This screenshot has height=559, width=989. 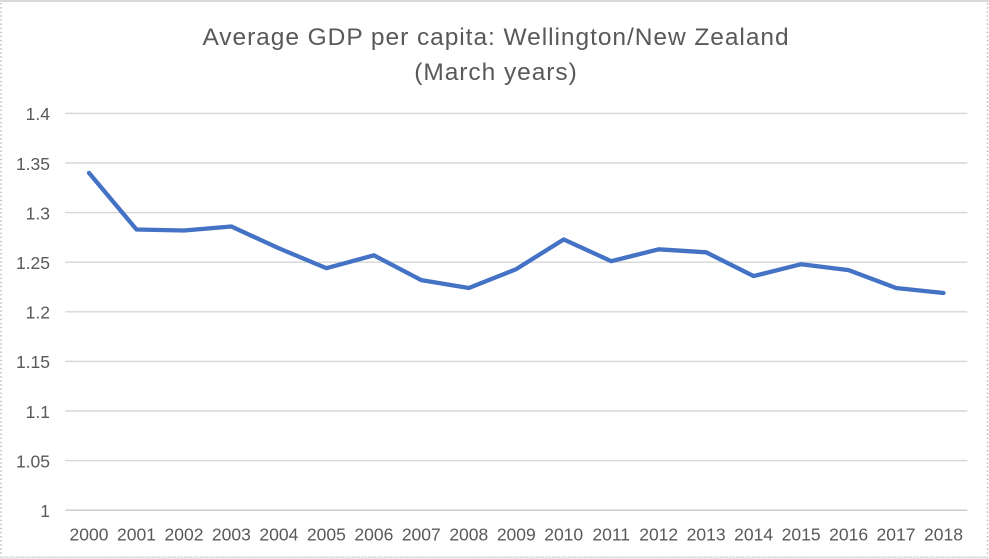 I want to click on svg-text: 2017, so click(x=896, y=535).